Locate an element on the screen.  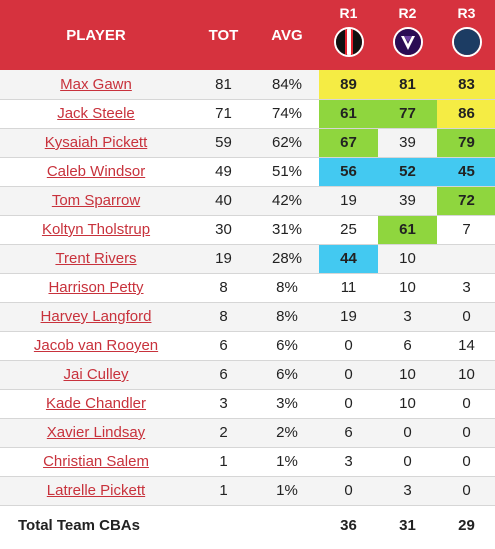
tot-cell: 6 is located at coordinates (223, 374).